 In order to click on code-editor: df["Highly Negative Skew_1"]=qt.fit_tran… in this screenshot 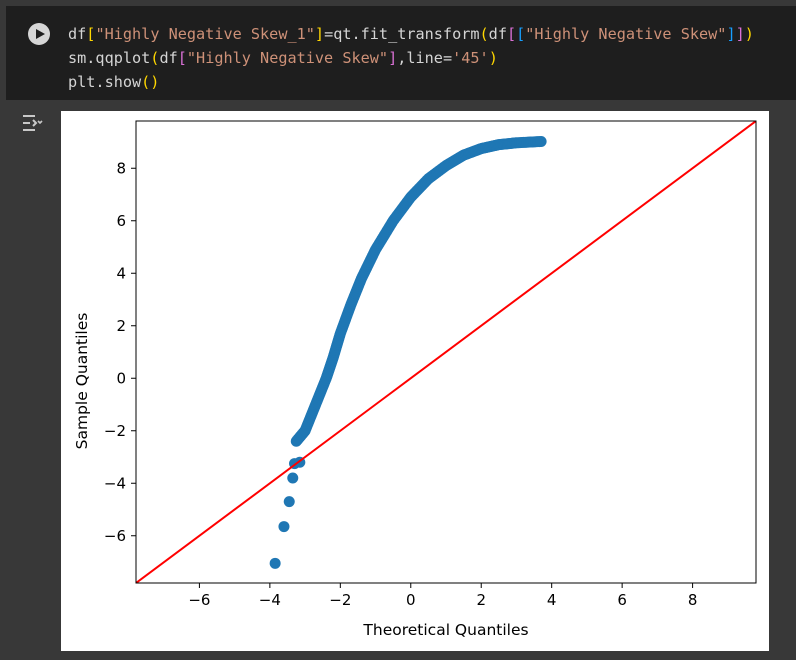, I will do `click(401, 53)`.